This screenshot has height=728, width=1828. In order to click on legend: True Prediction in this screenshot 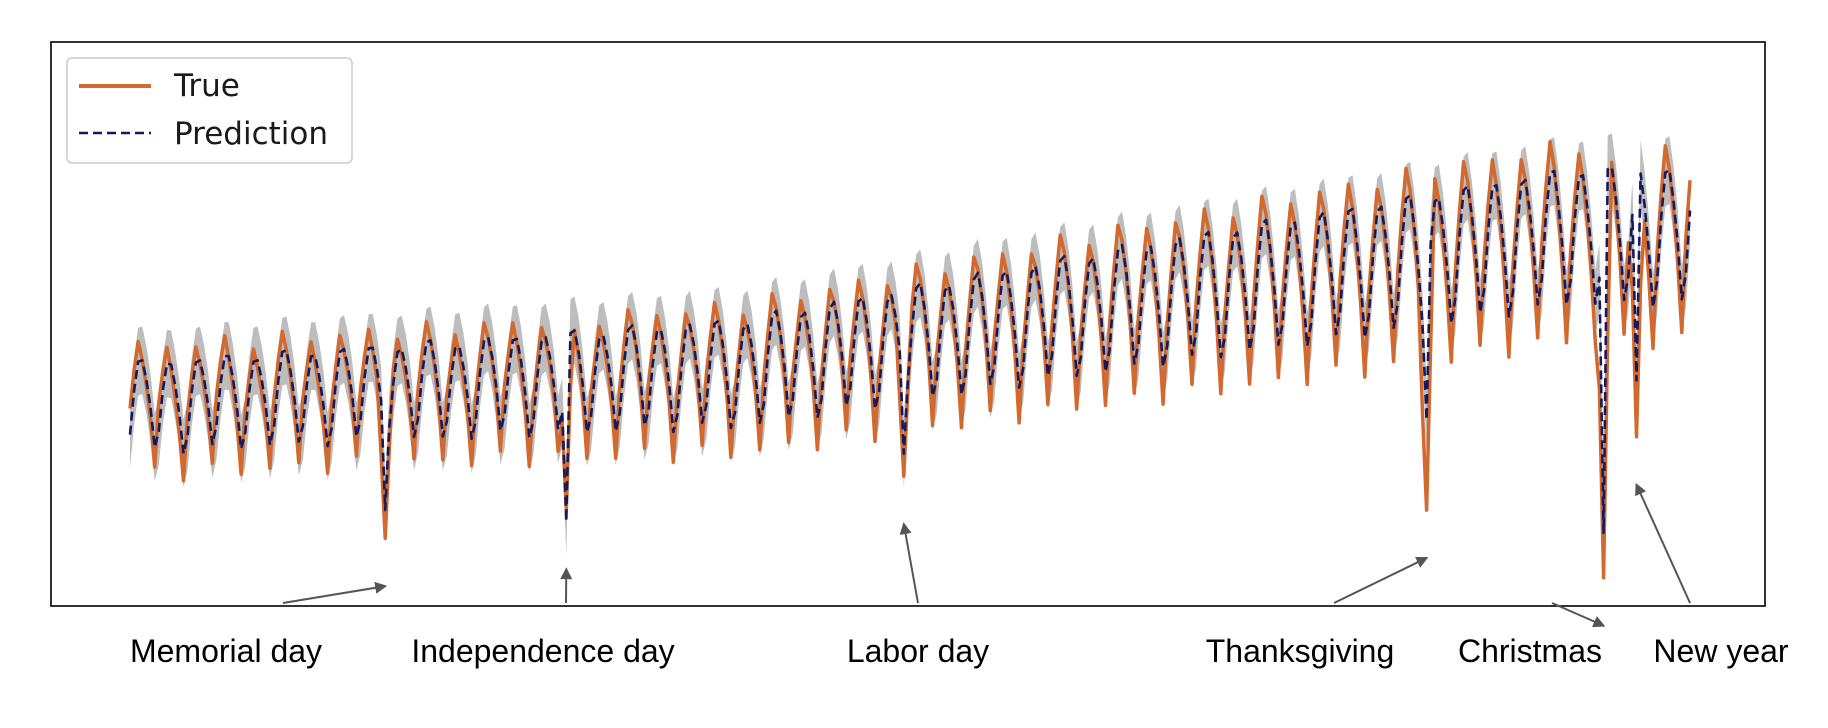, I will do `click(209, 110)`.